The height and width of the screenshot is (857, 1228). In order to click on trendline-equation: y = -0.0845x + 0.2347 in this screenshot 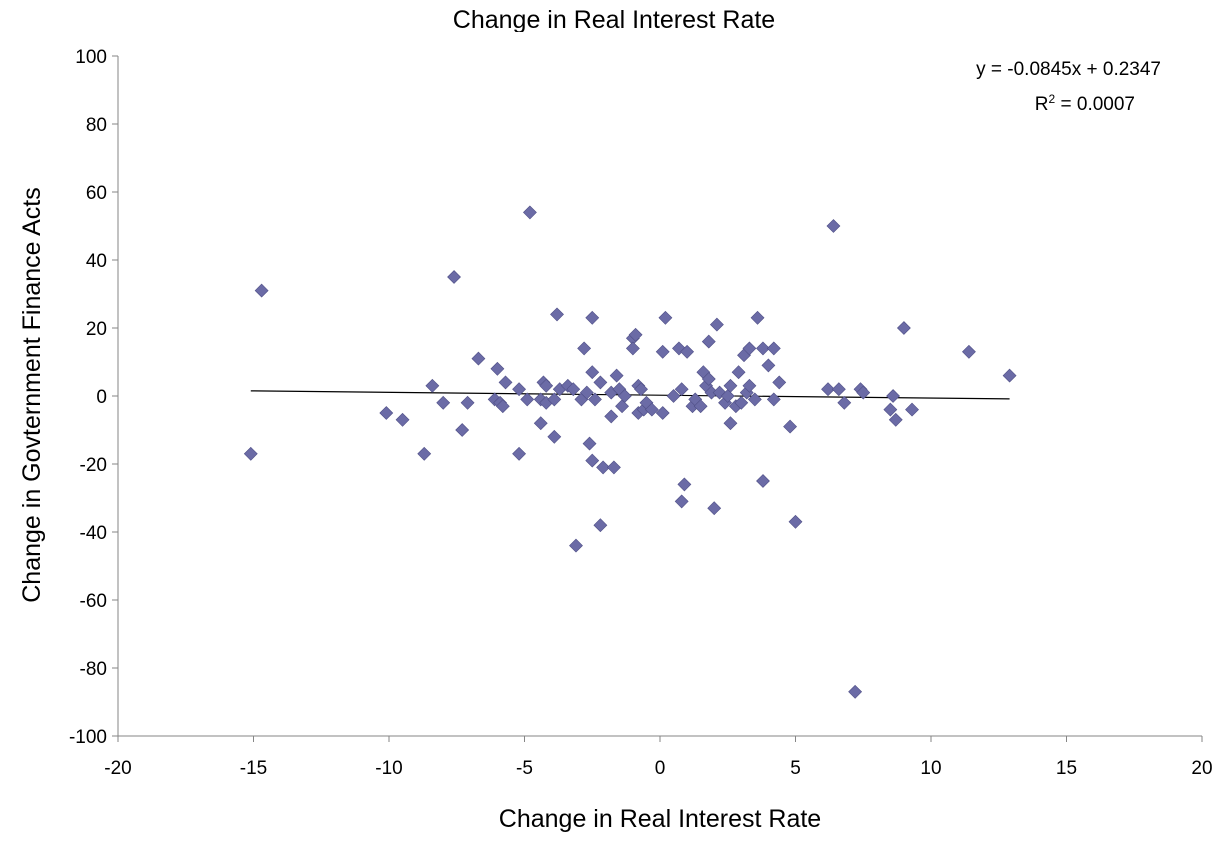, I will do `click(1068, 69)`.